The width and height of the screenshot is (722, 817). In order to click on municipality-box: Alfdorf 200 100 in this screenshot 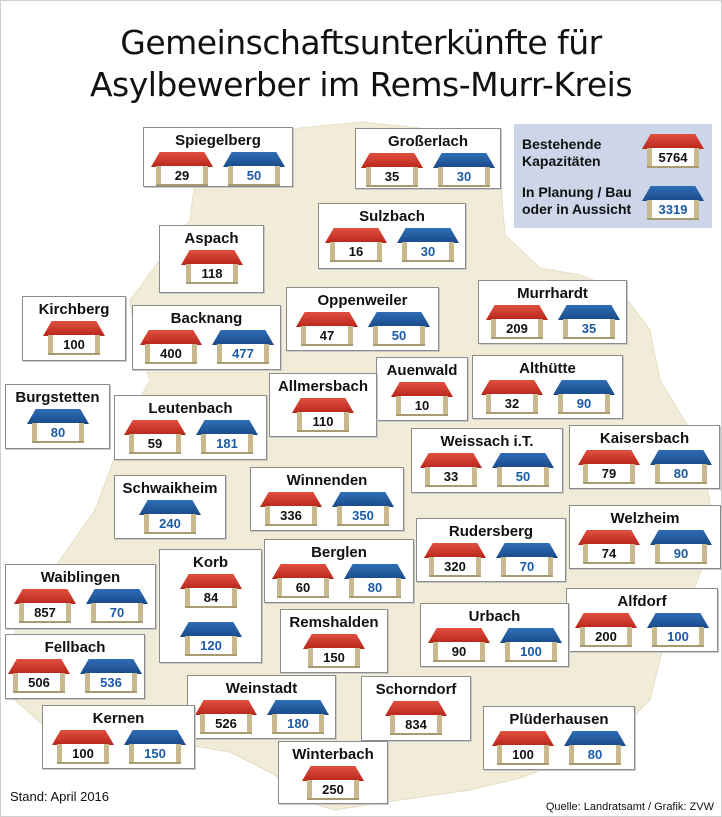, I will do `click(642, 620)`.